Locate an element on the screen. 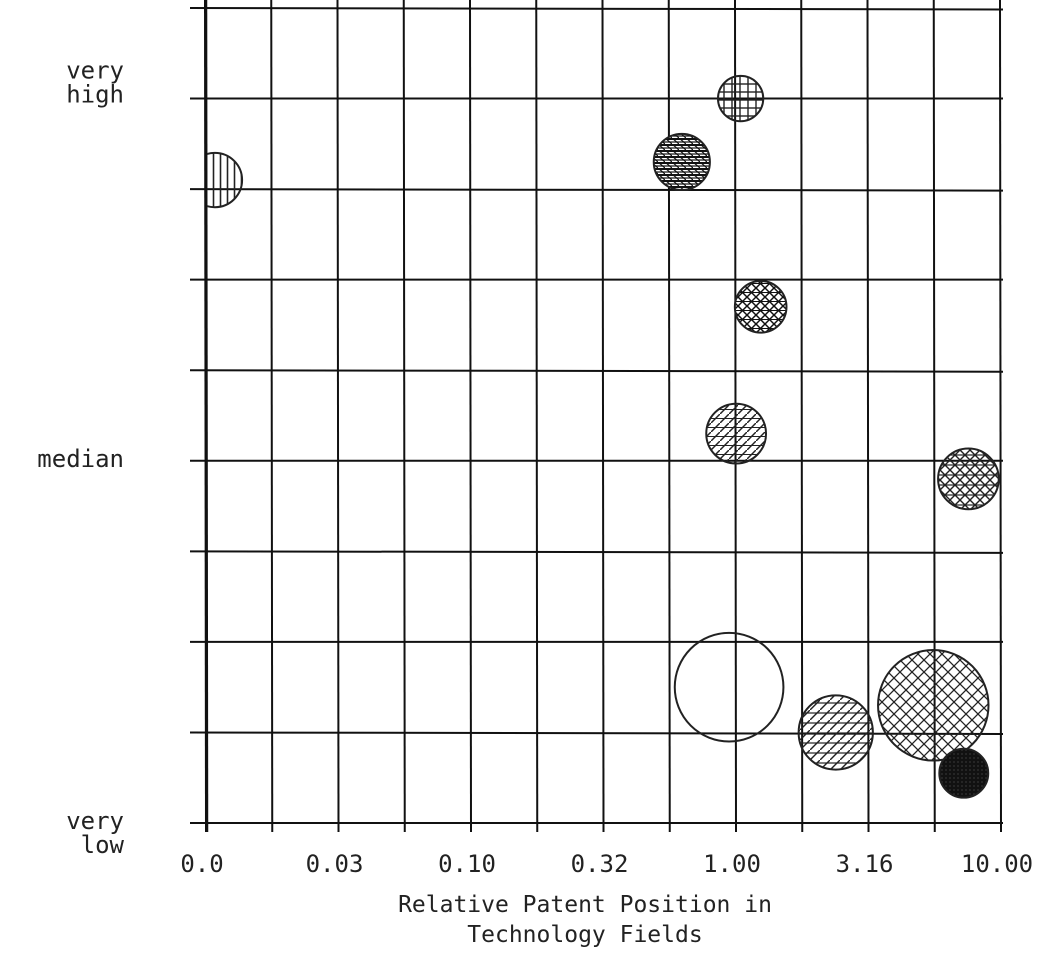 The height and width of the screenshot is (960, 1053). bubble-3-dense-brick is located at coordinates (681, 162).